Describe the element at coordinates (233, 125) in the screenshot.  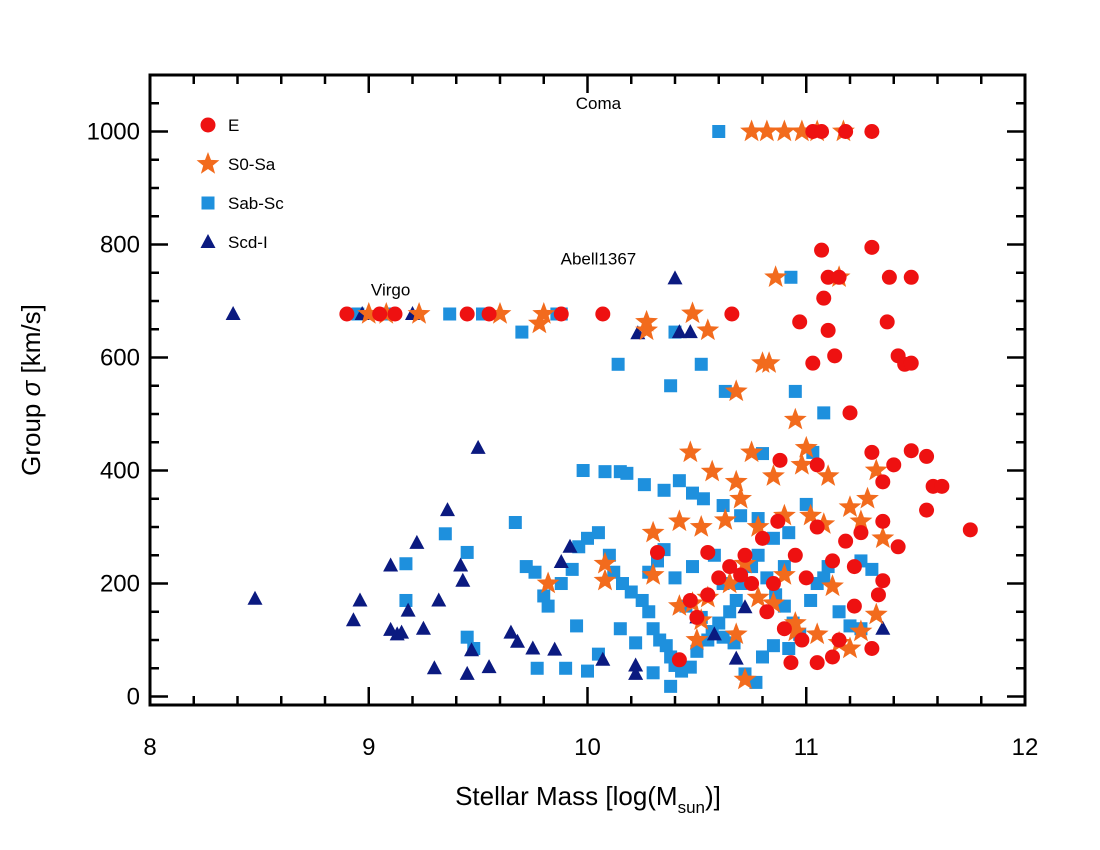
I see `legend-label: E` at that location.